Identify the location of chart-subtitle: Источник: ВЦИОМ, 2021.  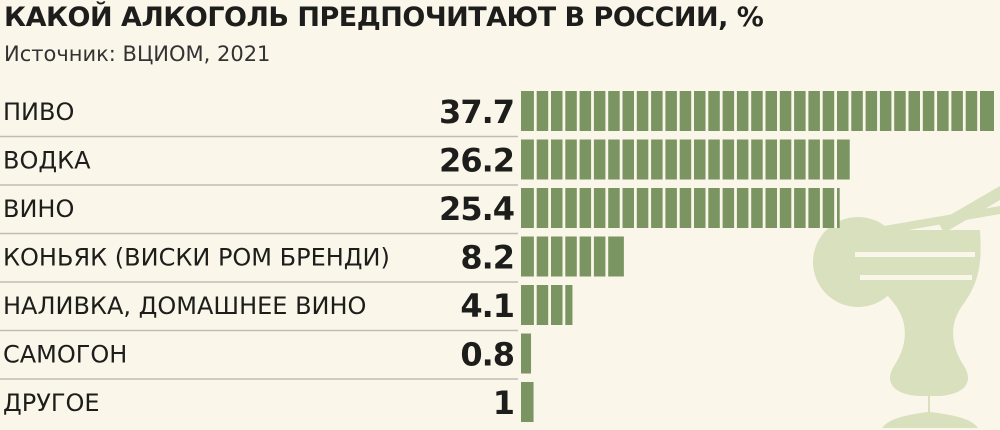
(137, 54).